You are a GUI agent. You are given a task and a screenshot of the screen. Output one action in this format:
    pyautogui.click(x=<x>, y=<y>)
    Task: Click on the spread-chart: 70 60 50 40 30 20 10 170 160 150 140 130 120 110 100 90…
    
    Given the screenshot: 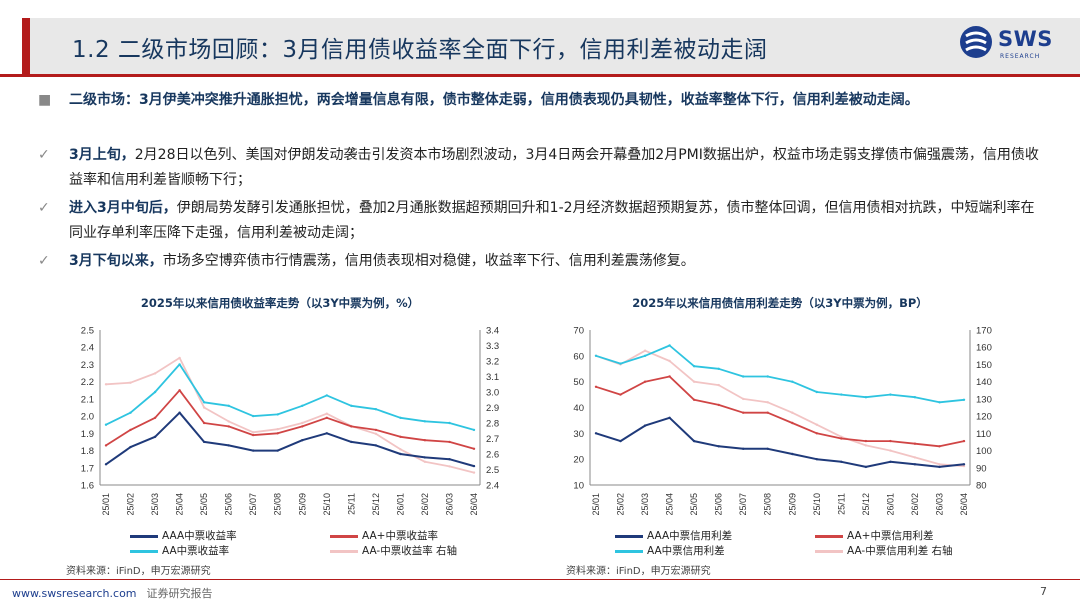 What is the action you would take?
    pyautogui.click(x=782, y=421)
    